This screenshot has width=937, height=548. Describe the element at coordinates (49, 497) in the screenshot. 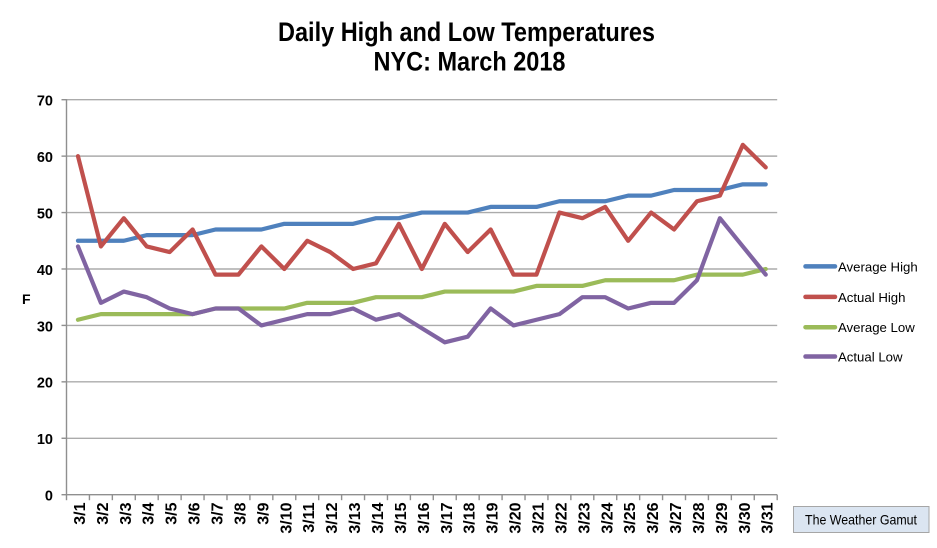

I see `svg-text: 0` at that location.